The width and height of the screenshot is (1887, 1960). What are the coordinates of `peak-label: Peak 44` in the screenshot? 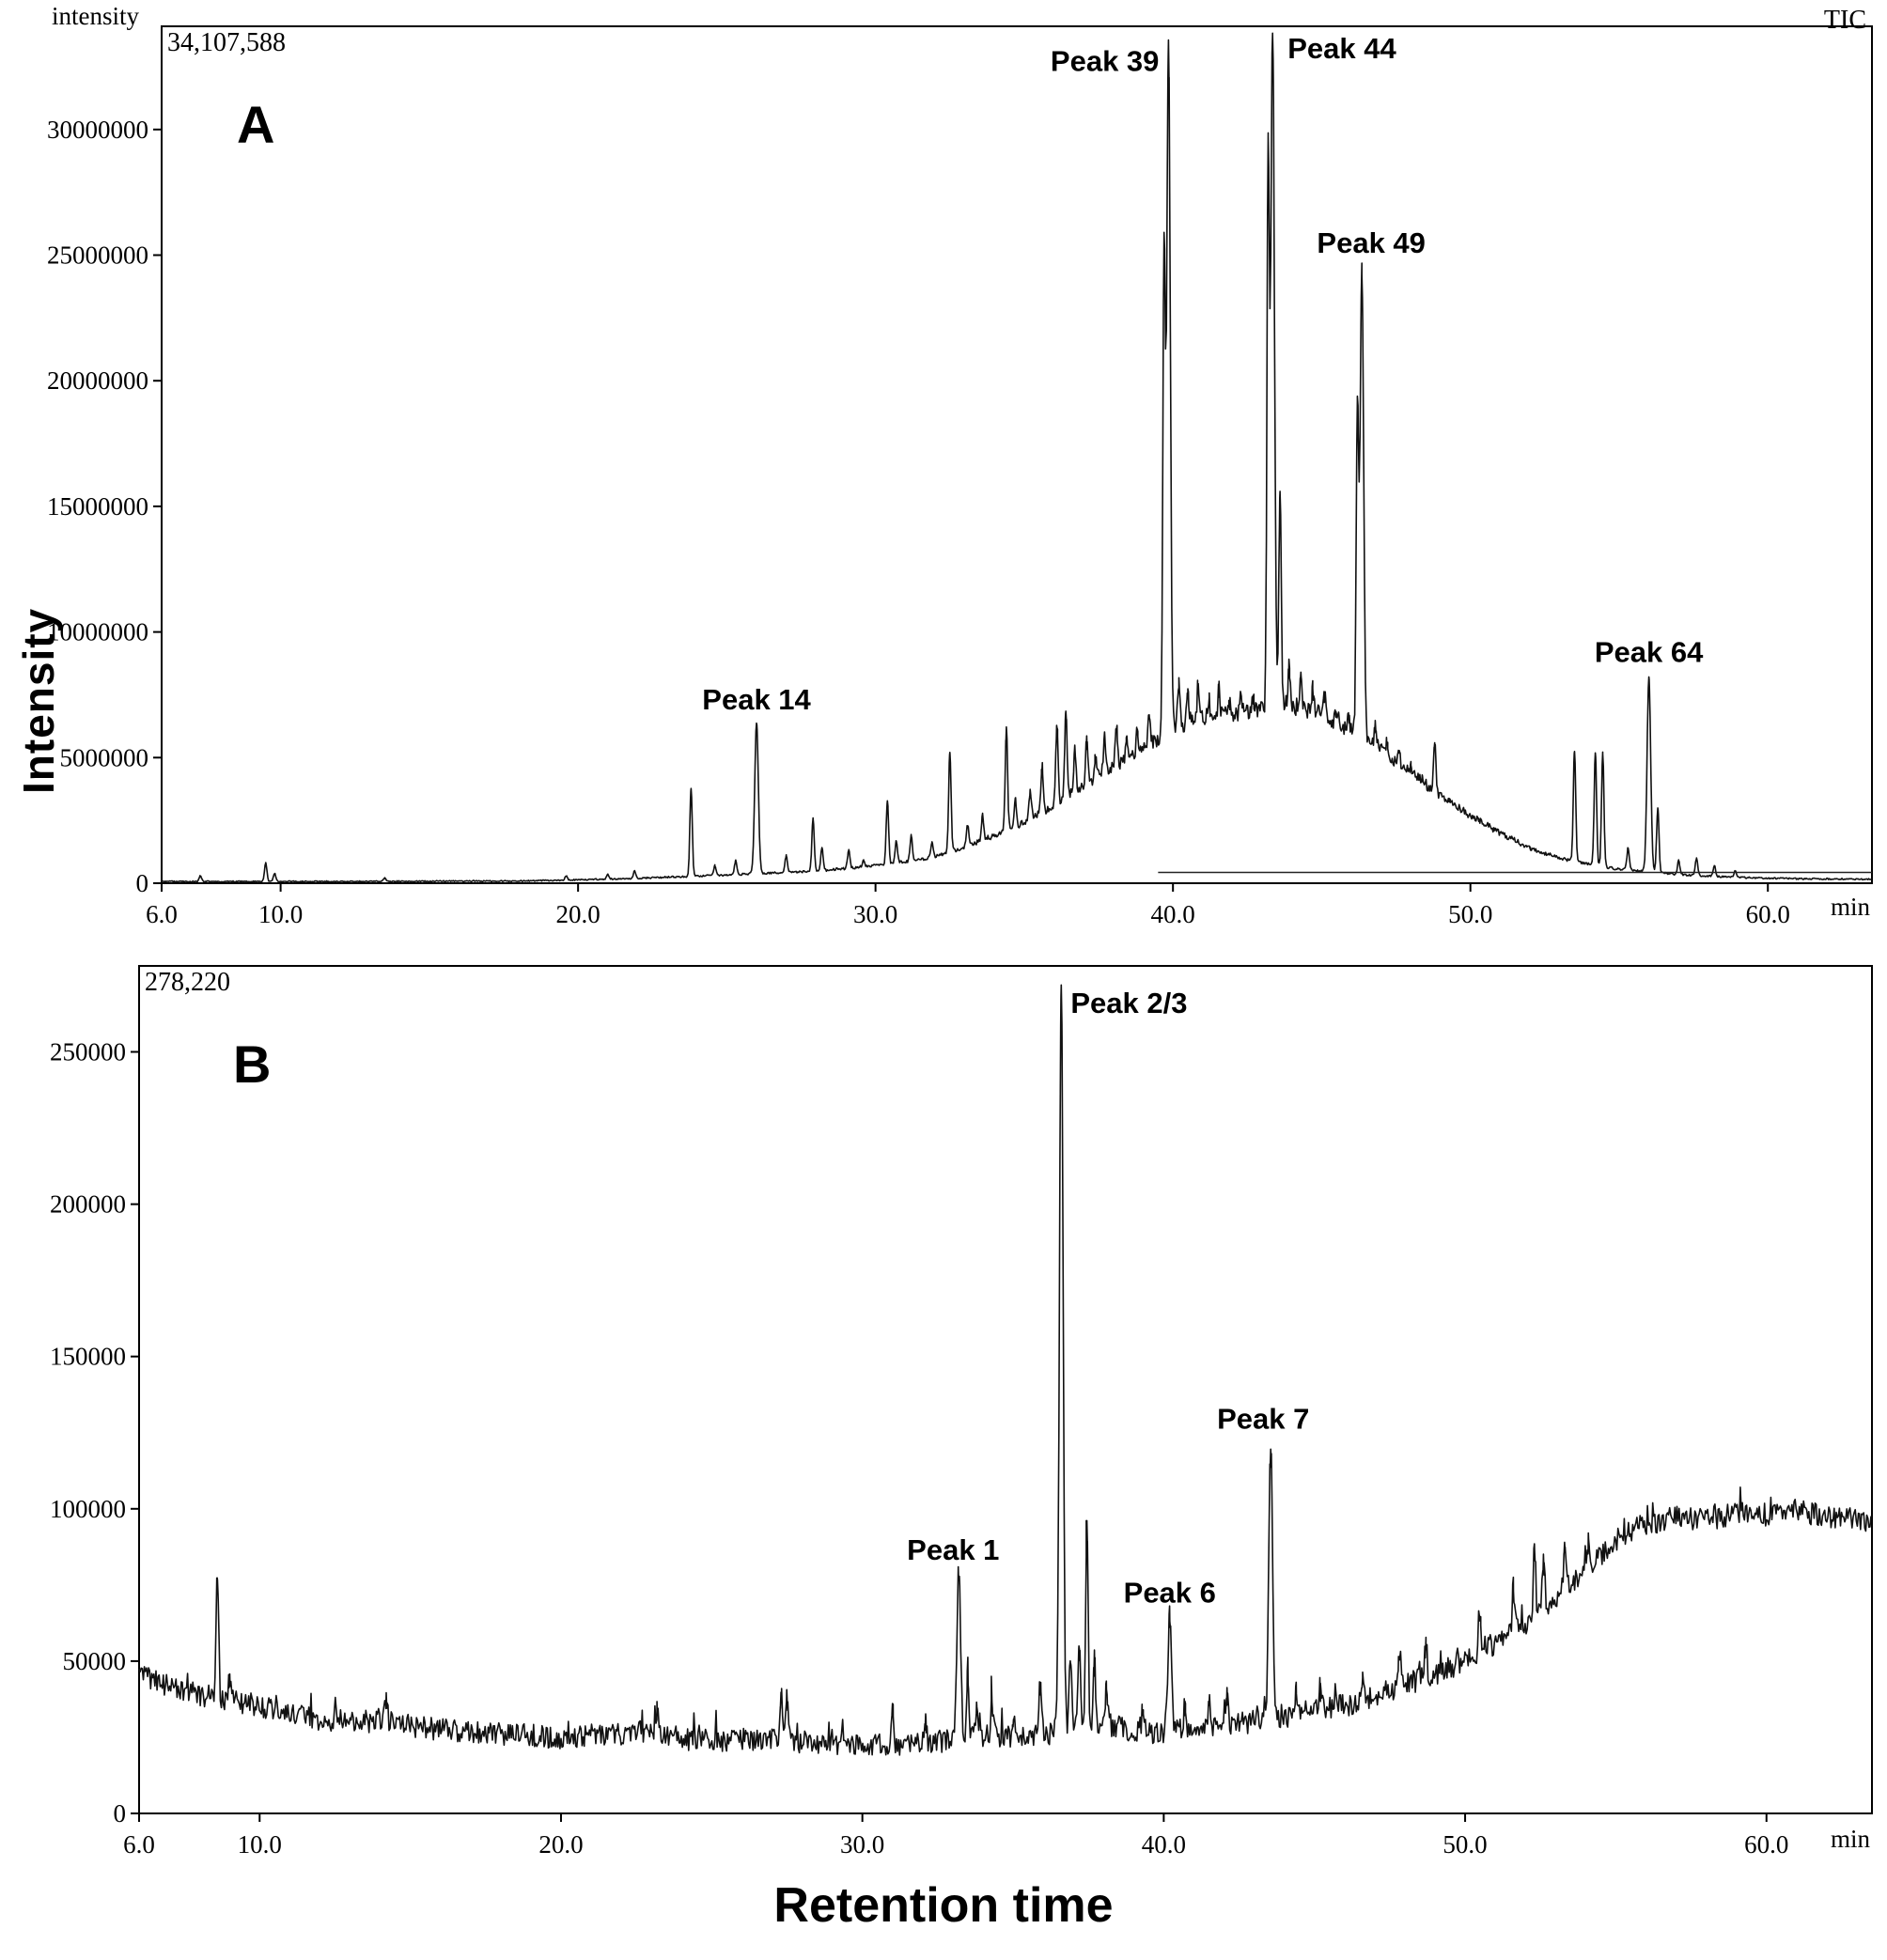 It's located at (1342, 48).